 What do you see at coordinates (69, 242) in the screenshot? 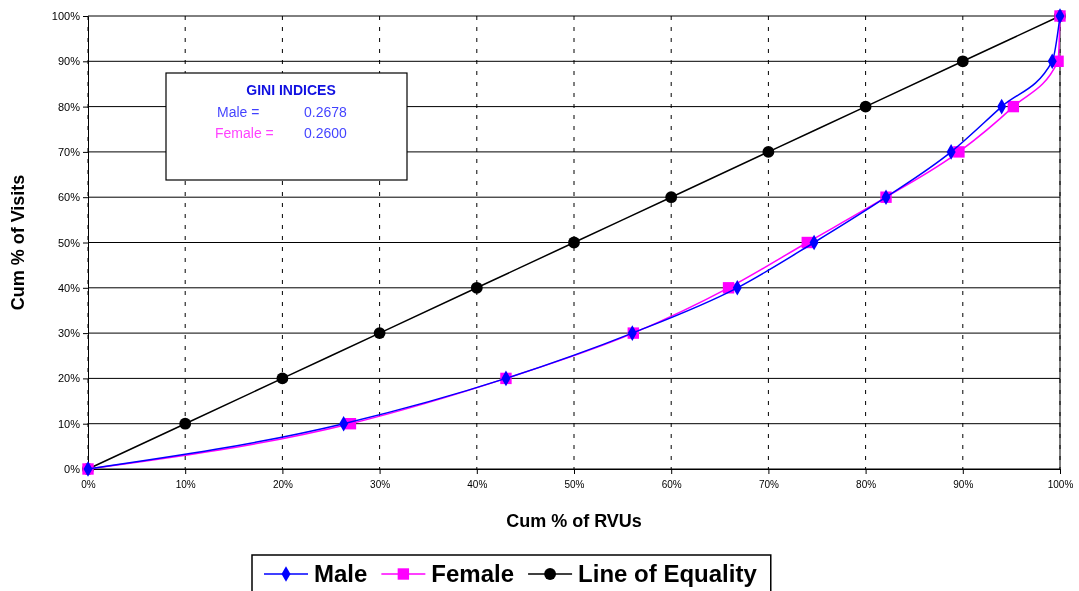
I see `y-tick-label: 50%` at bounding box center [69, 242].